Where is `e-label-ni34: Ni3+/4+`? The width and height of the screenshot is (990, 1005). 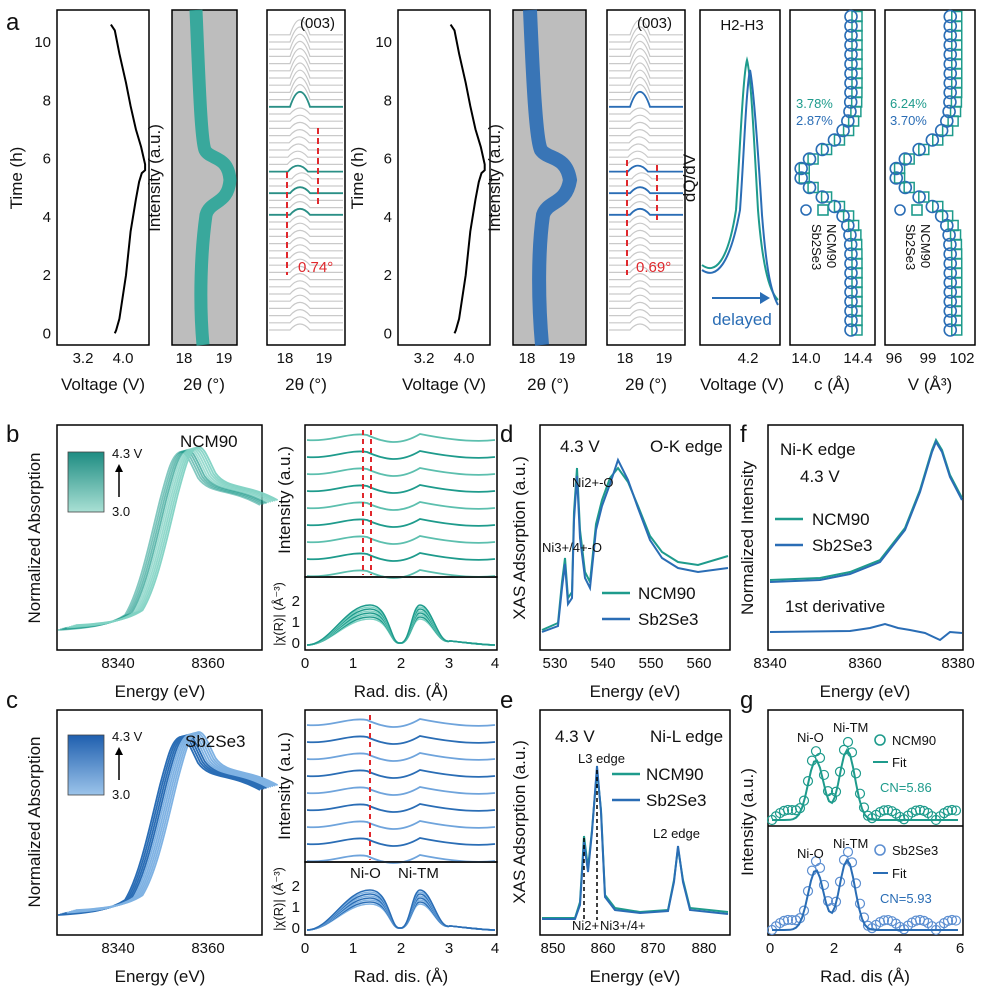
e-label-ni34: Ni3+/4+ is located at coordinates (623, 925).